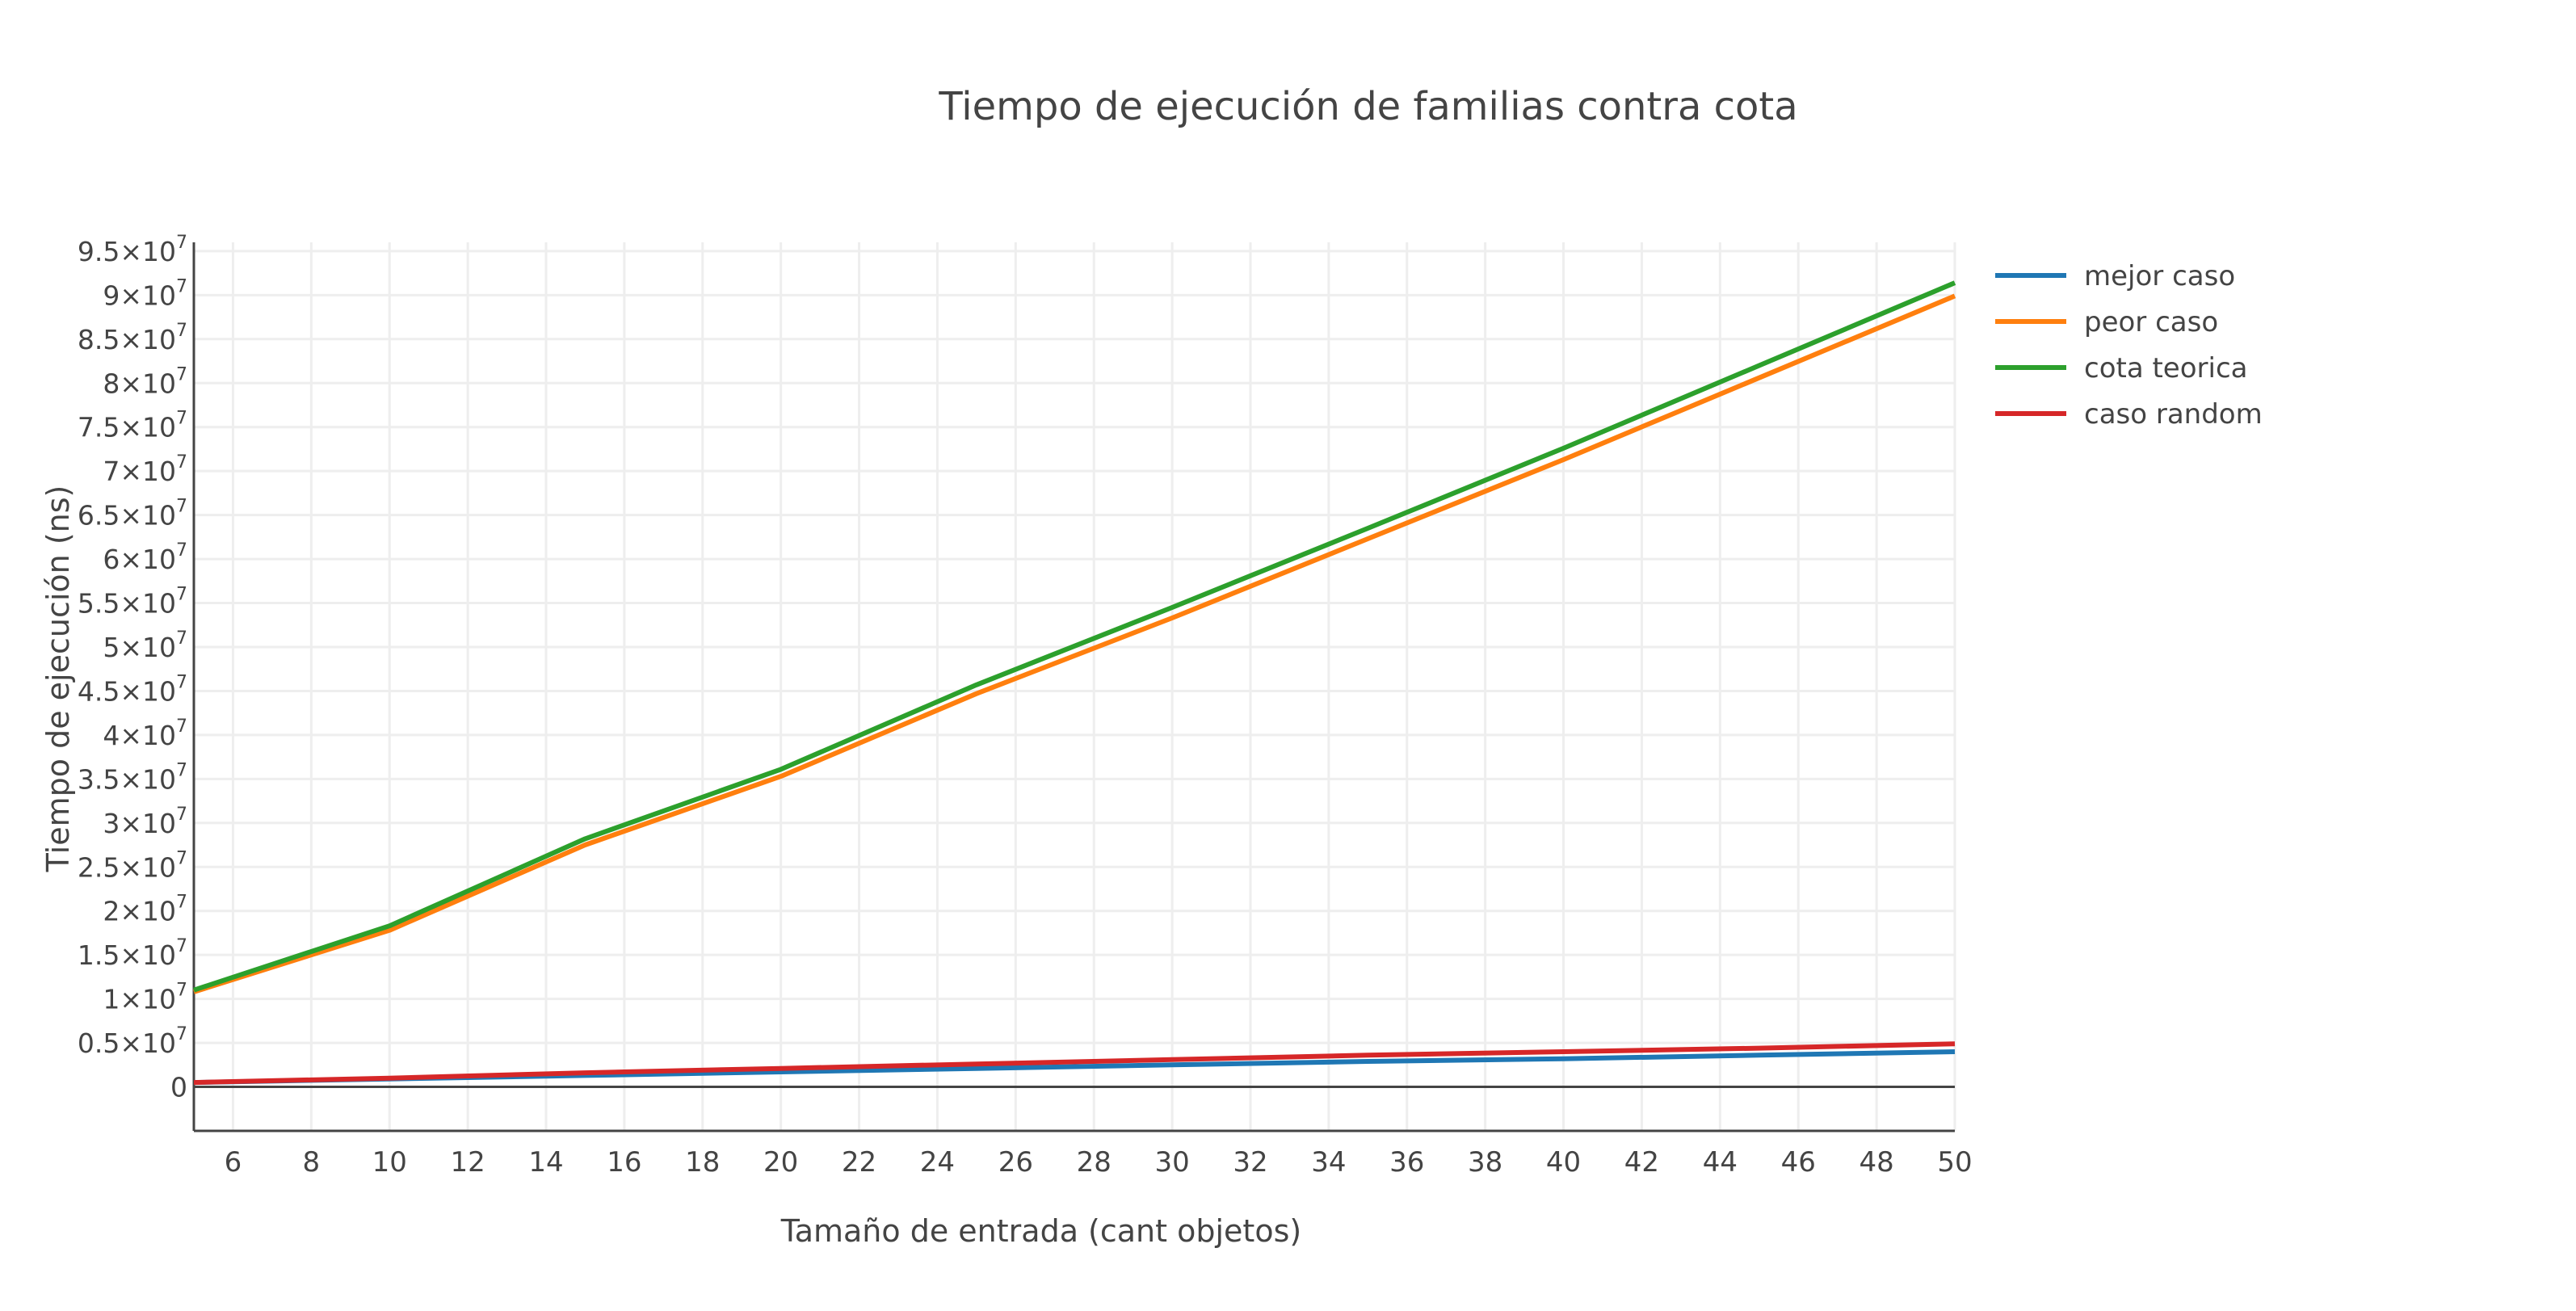  Describe the element at coordinates (1040, 1231) in the screenshot. I see `x-axis-label: Tamaño de entrada (cant objetos)` at that location.